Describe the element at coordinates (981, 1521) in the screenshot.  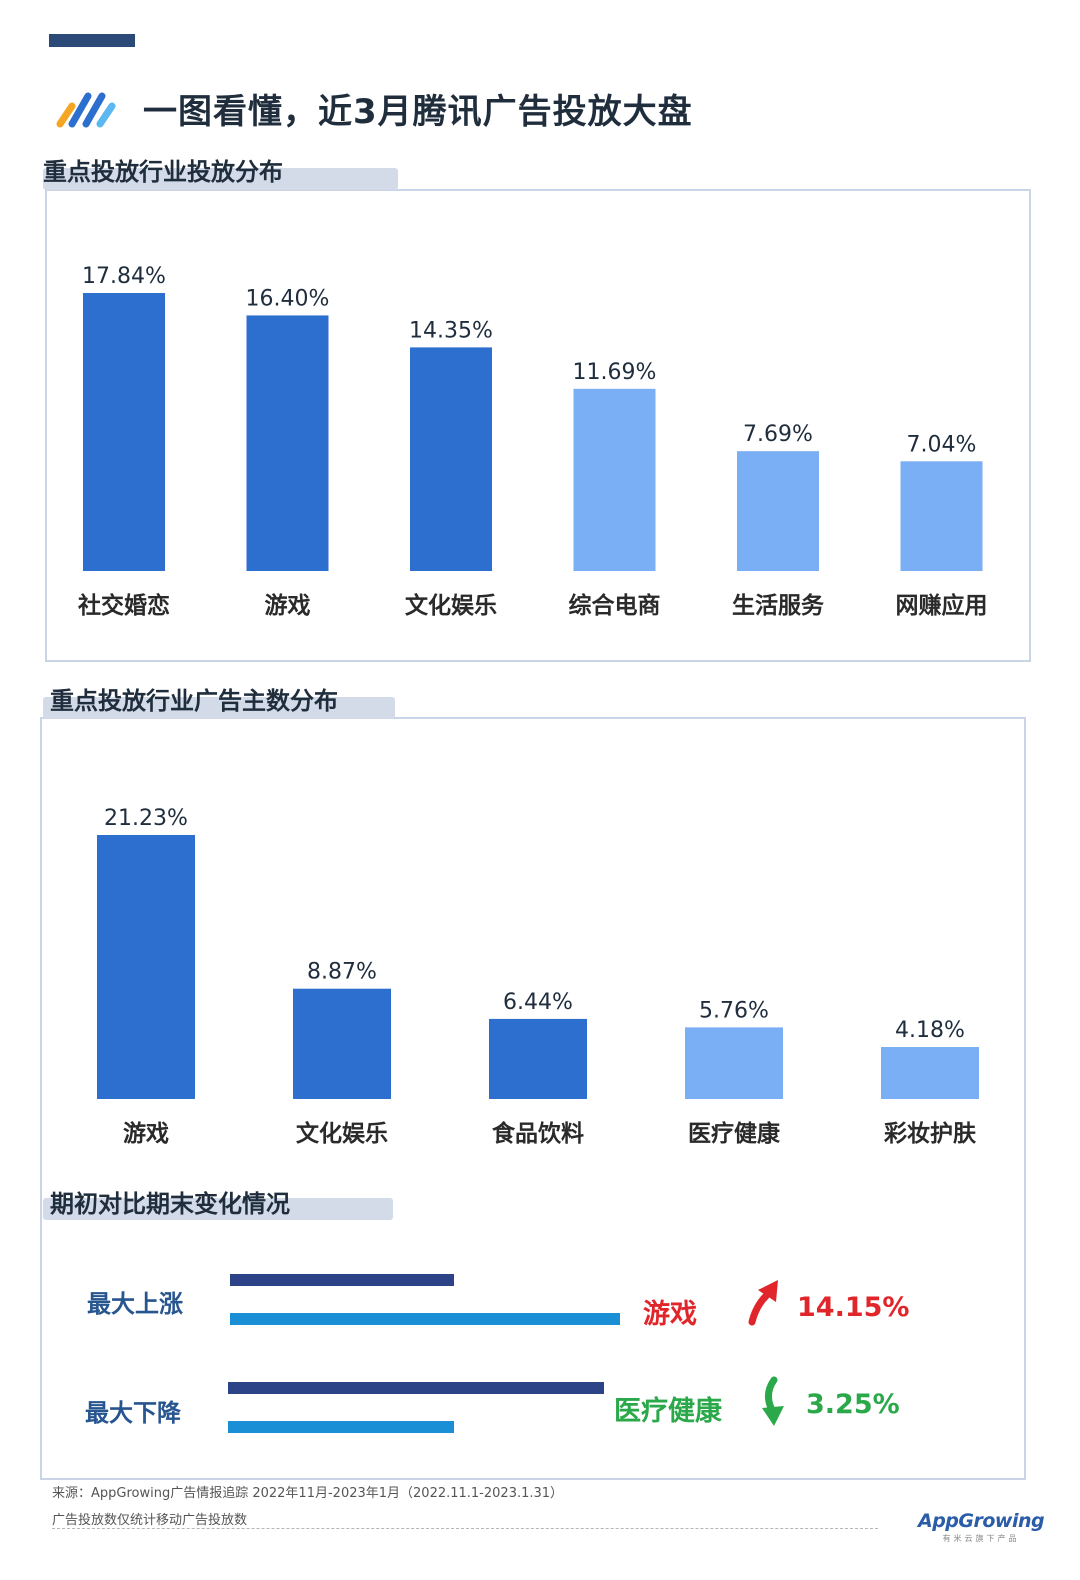
I see `brand-name: AppGrowing` at that location.